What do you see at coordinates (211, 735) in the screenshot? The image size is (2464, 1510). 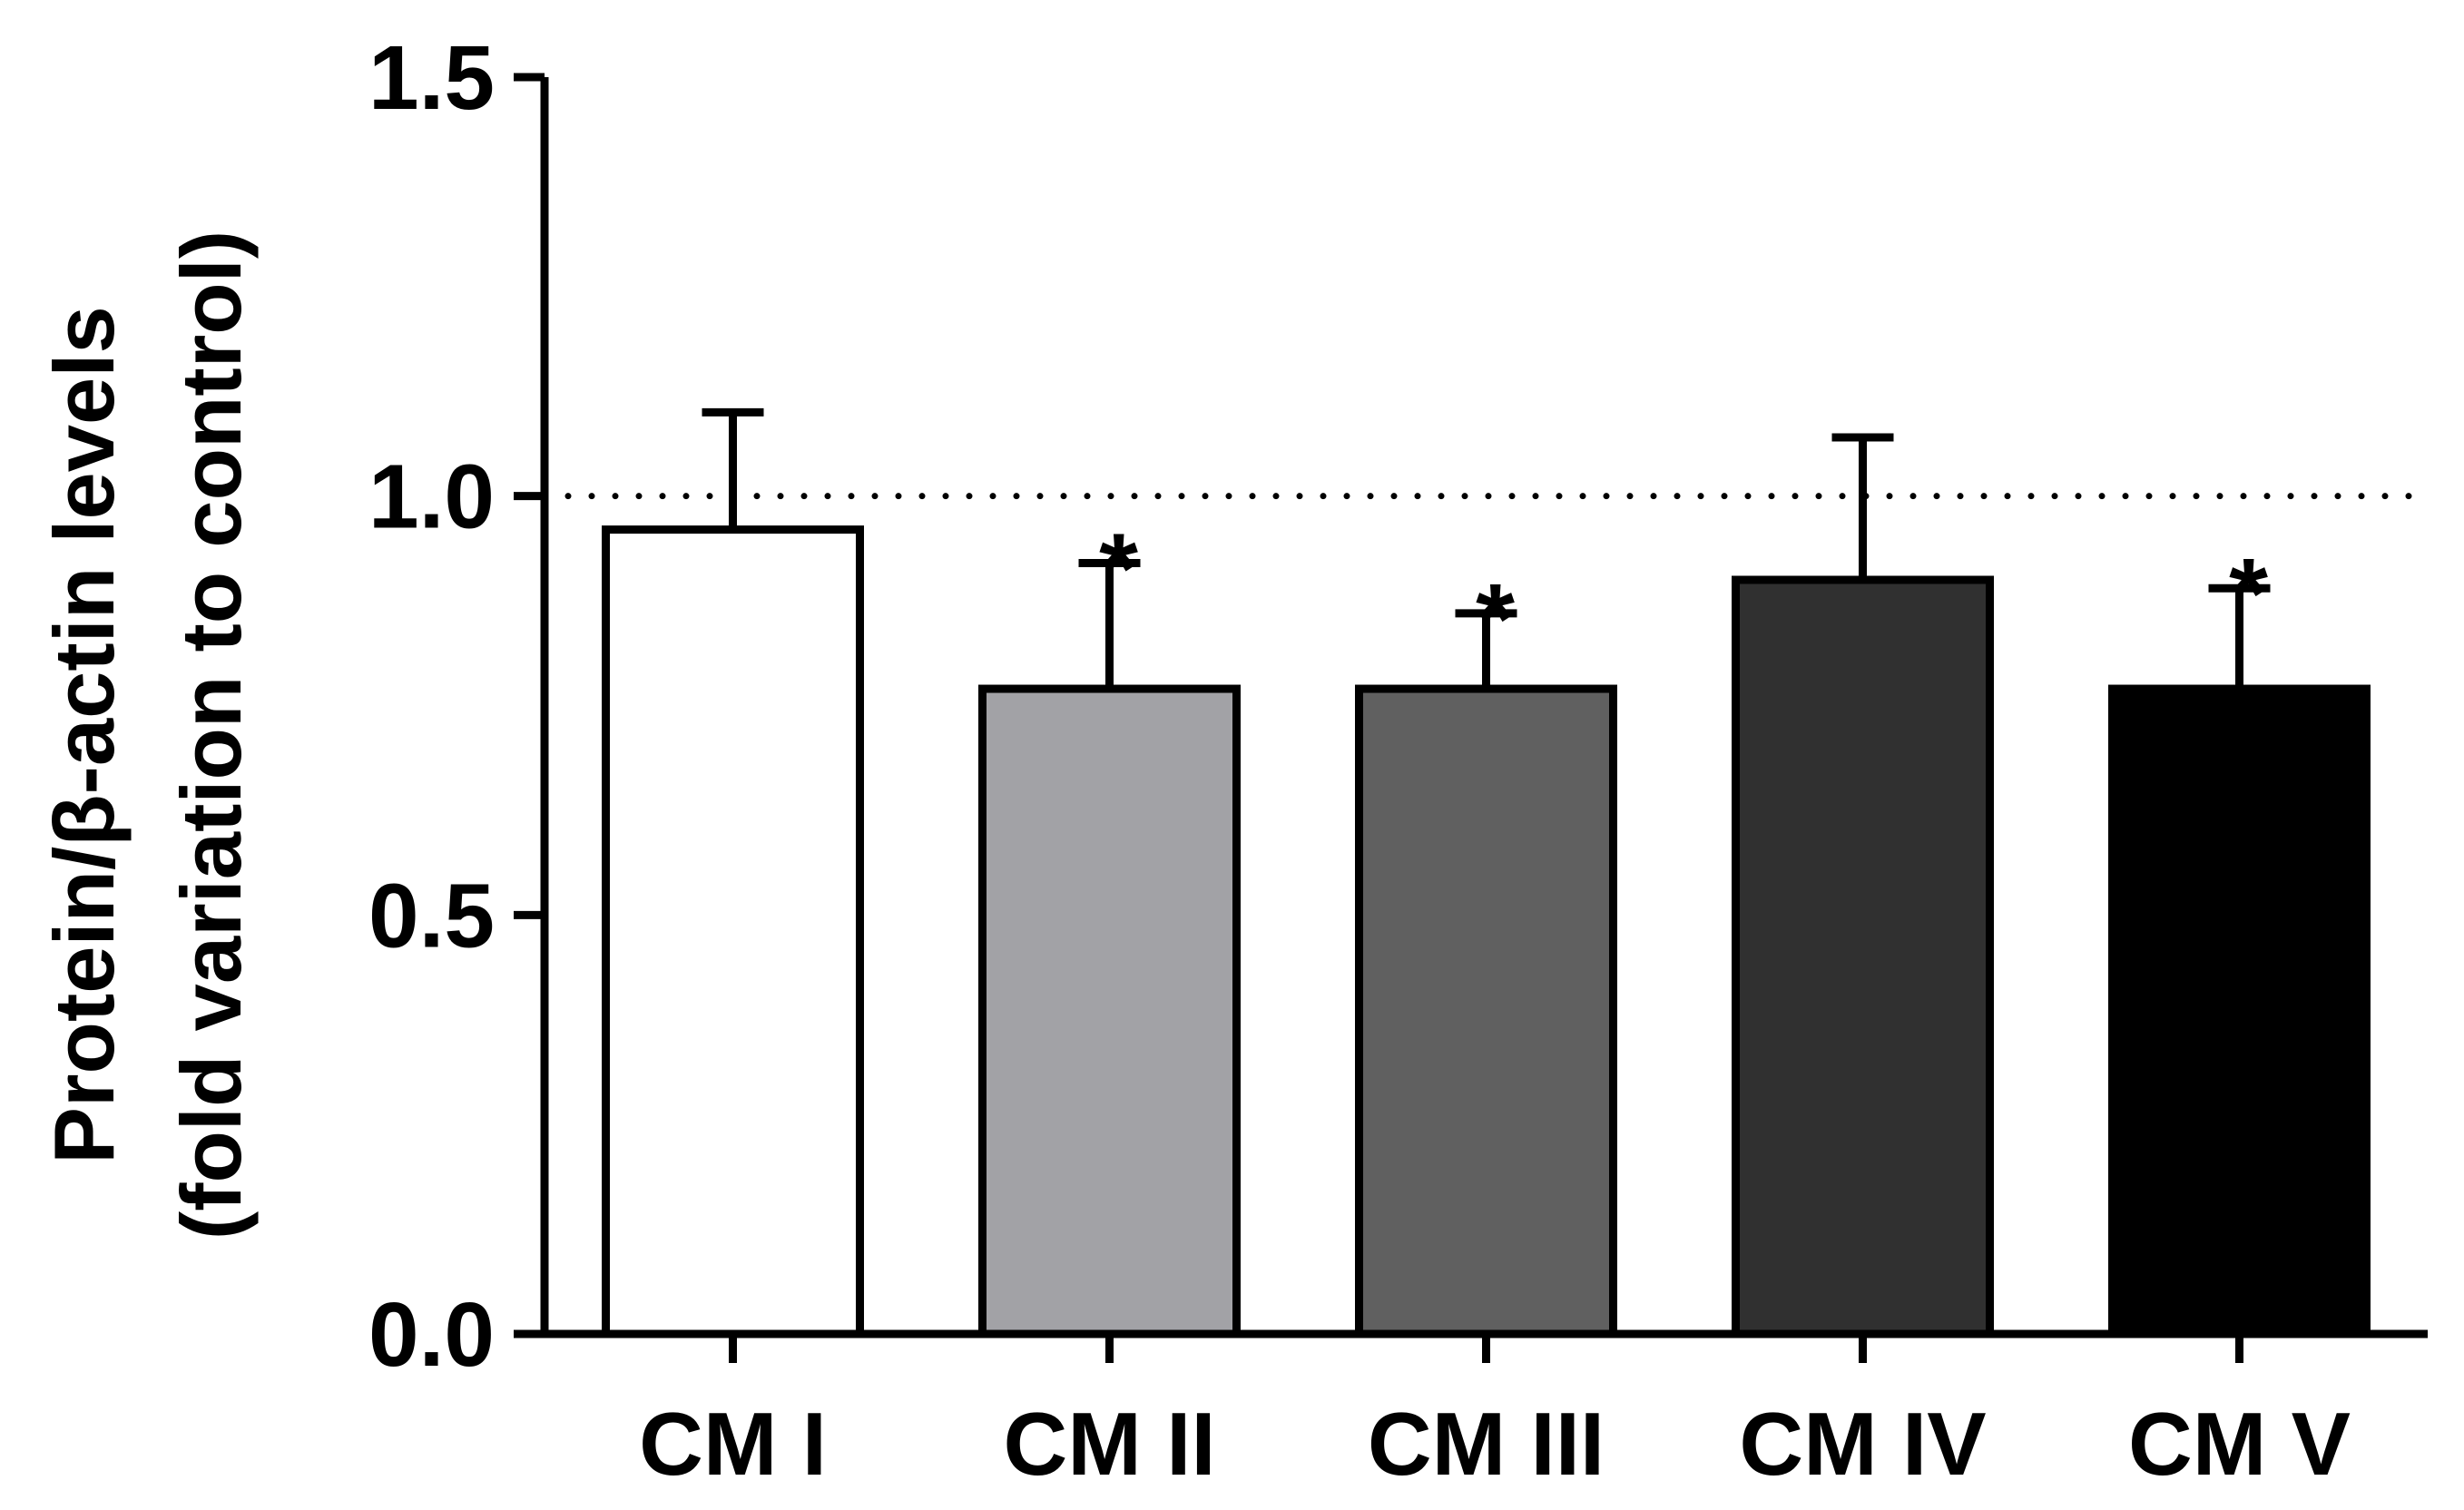 I see `y-axis-label-line2: (fold variation to control)` at bounding box center [211, 735].